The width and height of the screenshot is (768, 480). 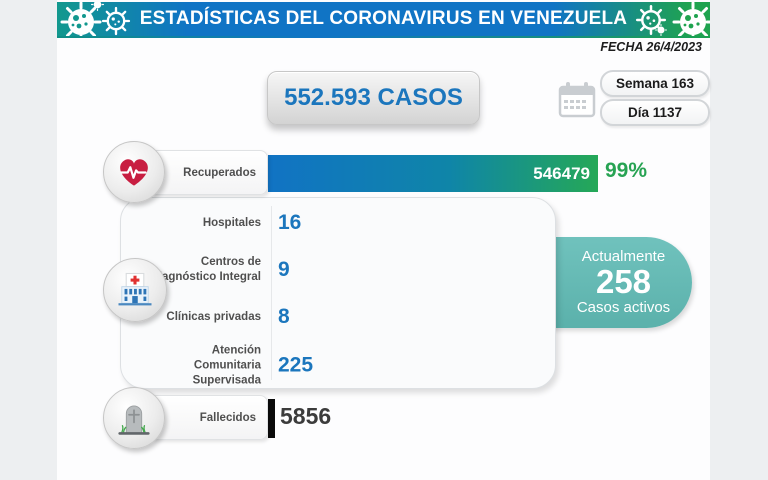 What do you see at coordinates (651, 47) in the screenshot?
I see `report-date: FECHA 26/4/2023` at bounding box center [651, 47].